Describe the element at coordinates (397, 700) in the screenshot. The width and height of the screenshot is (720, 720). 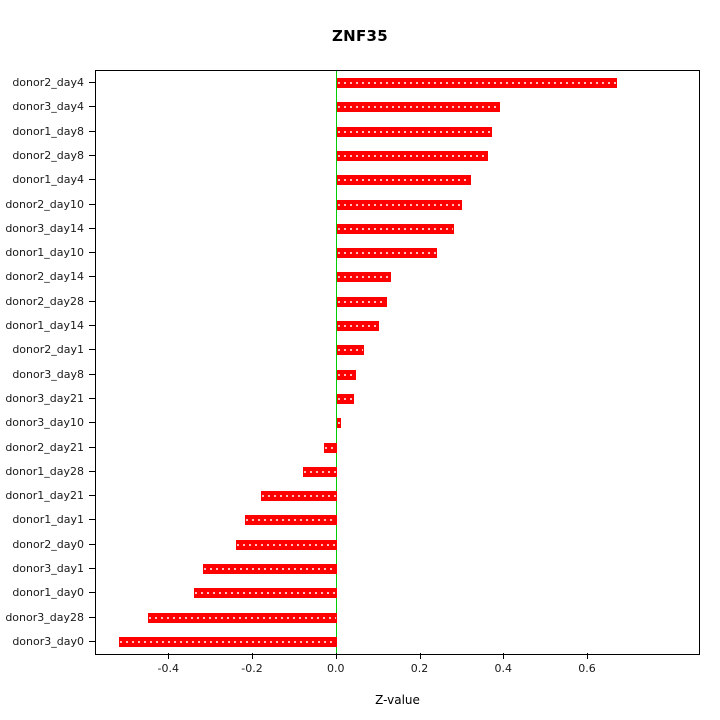
I see `x-axis-title: Z-value` at that location.